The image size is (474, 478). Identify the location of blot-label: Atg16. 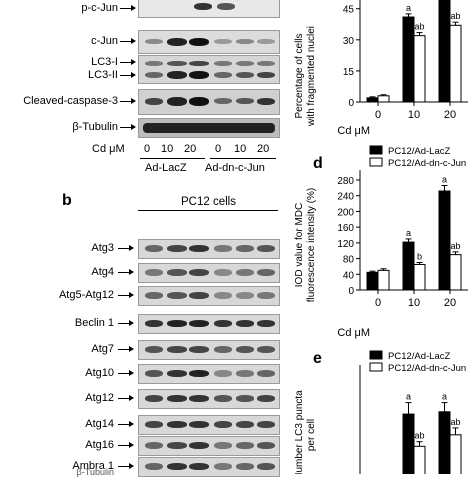
(99, 445).